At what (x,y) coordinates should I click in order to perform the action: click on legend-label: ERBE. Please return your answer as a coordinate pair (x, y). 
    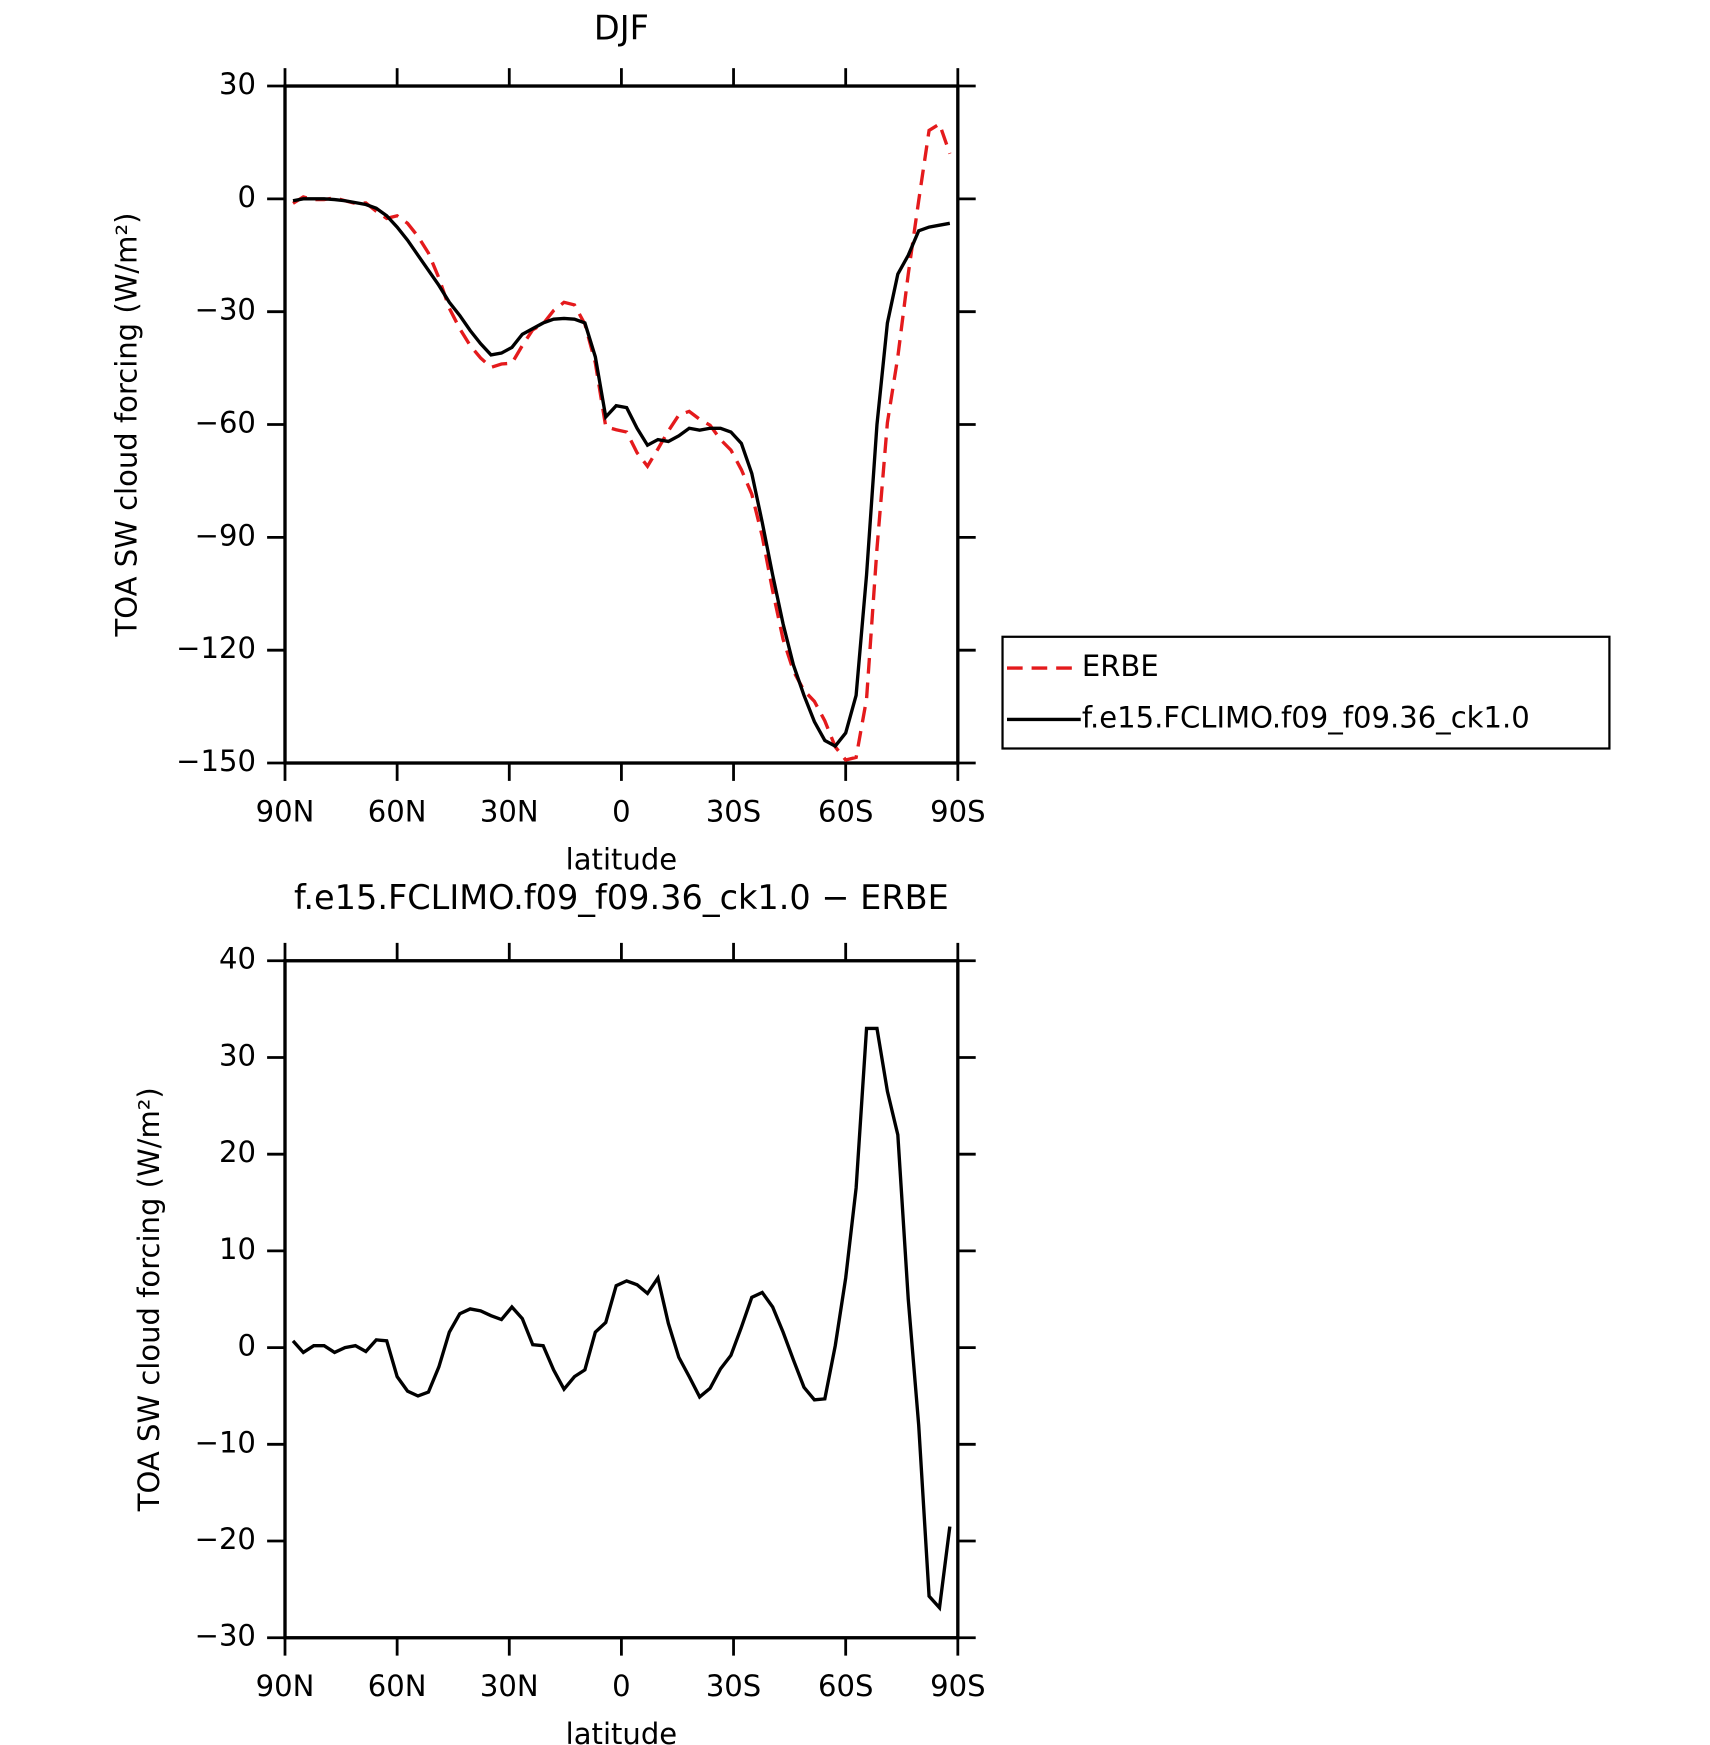
    Looking at the image, I should click on (1120, 666).